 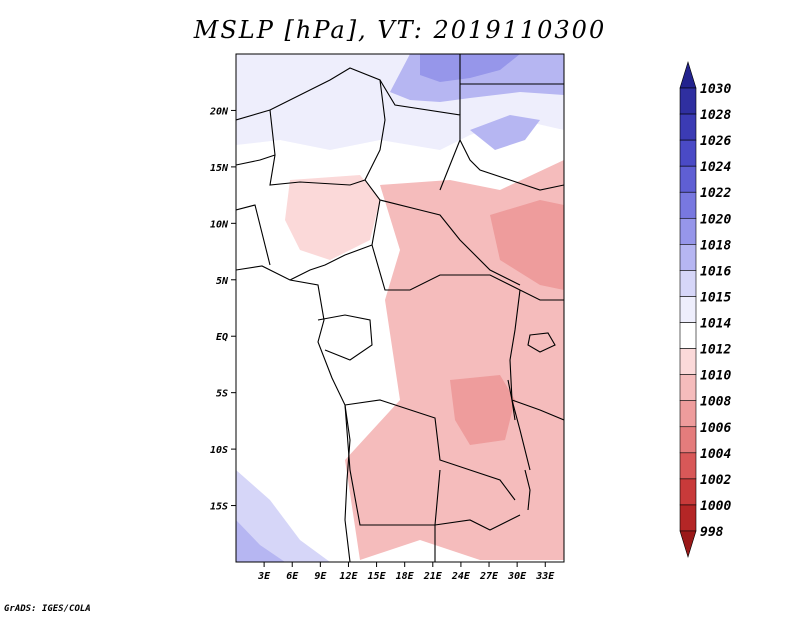 What do you see at coordinates (715, 271) in the screenshot?
I see `colorbar-label: 1016` at bounding box center [715, 271].